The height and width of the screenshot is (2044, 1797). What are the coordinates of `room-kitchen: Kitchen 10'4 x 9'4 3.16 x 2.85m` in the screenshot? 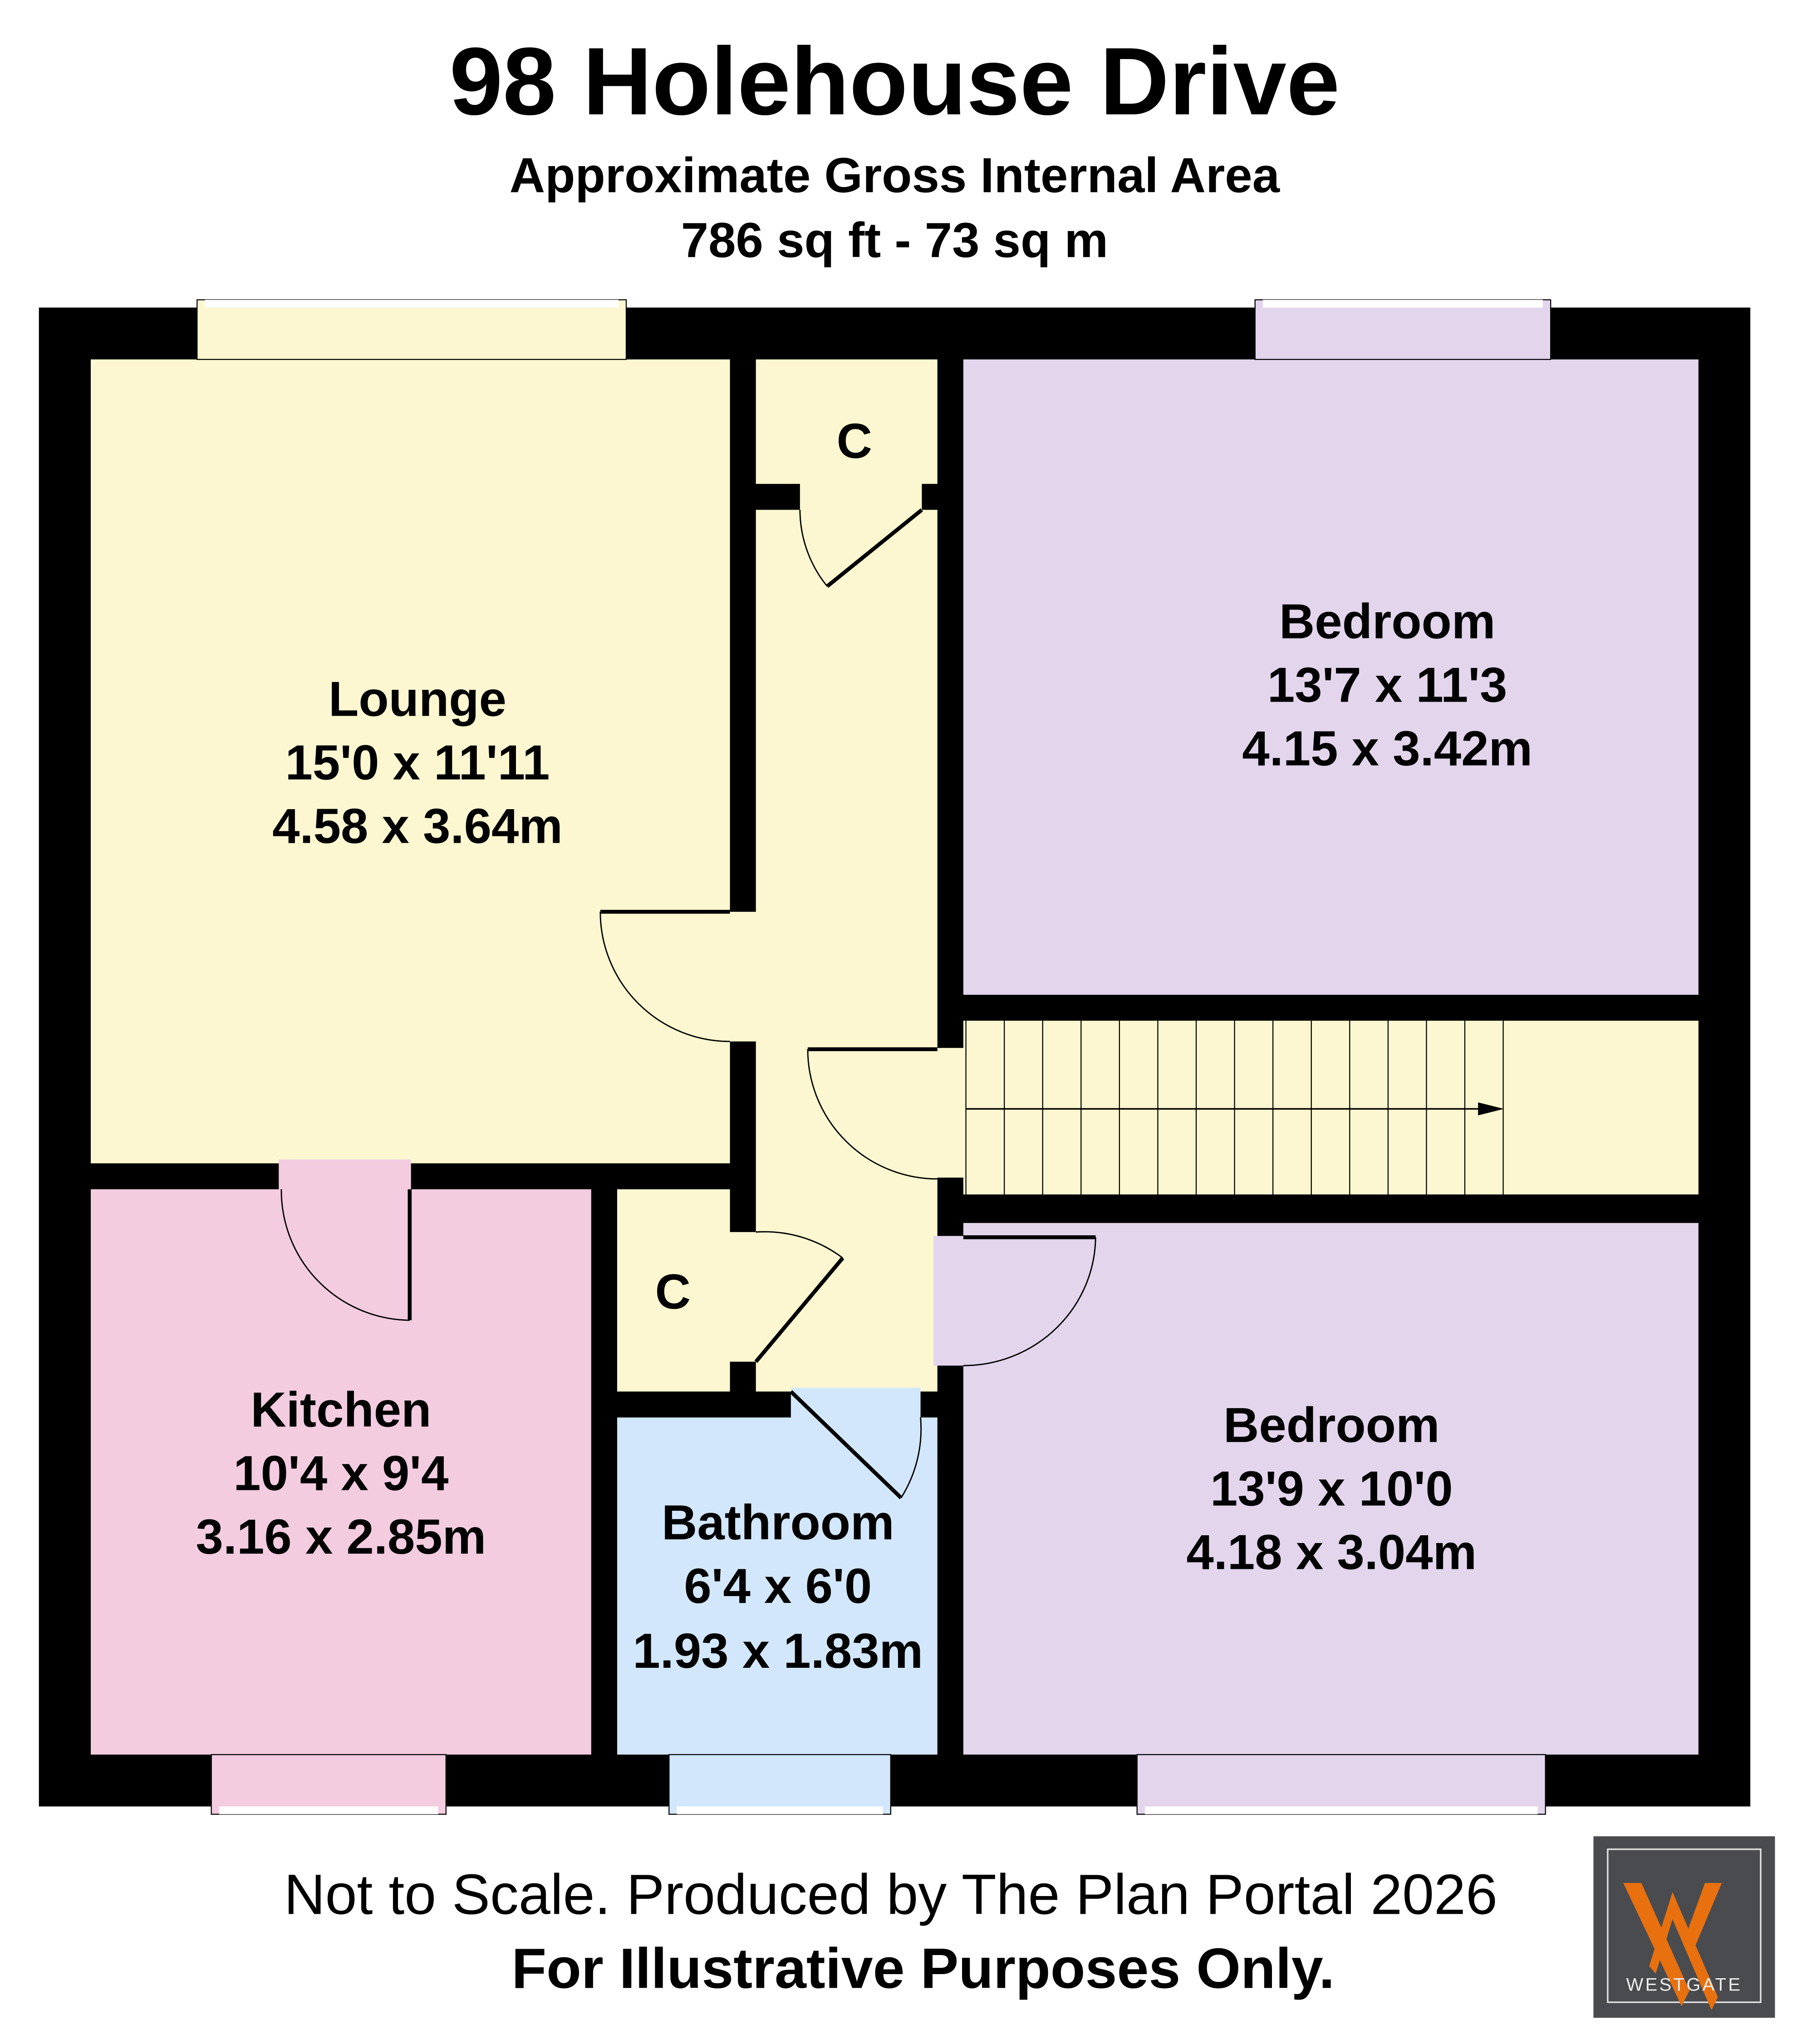 It's located at (341, 1473).